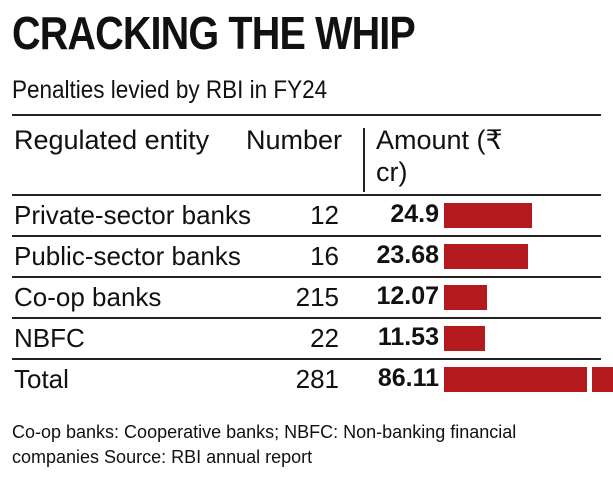  I want to click on amount-label: 24.9, so click(414, 214).